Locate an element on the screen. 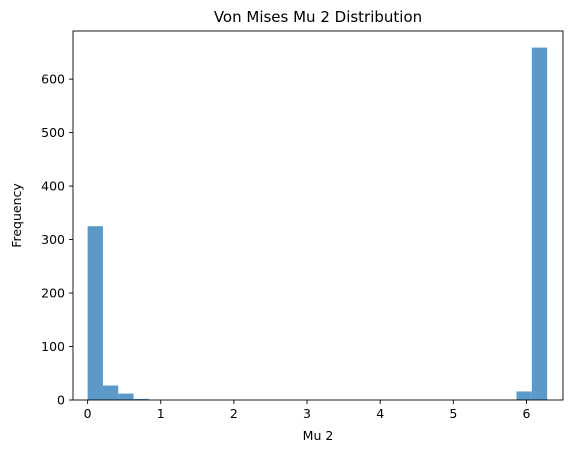 Image resolution: width=571 pixels, height=453 pixels. x-axis-label: Mu 2 is located at coordinates (318, 435).